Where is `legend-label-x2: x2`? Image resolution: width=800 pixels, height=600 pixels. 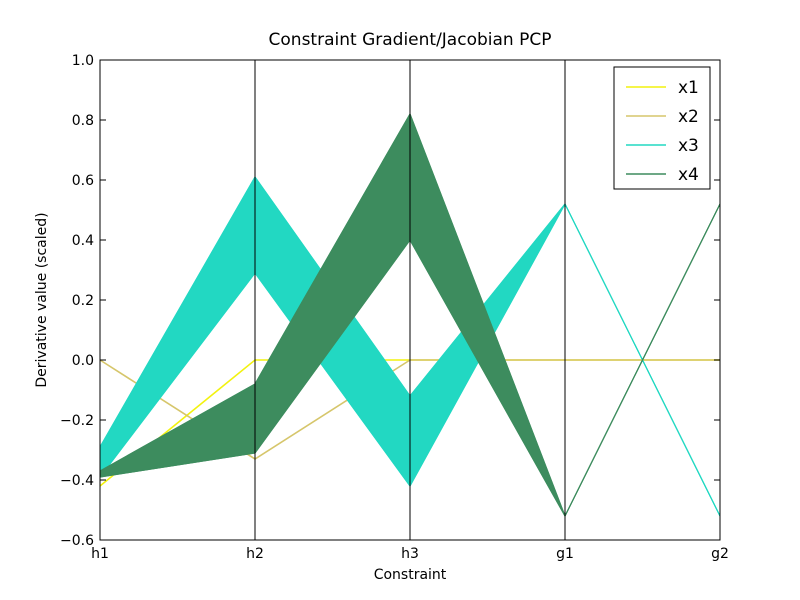 legend-label-x2: x2 is located at coordinates (688, 117).